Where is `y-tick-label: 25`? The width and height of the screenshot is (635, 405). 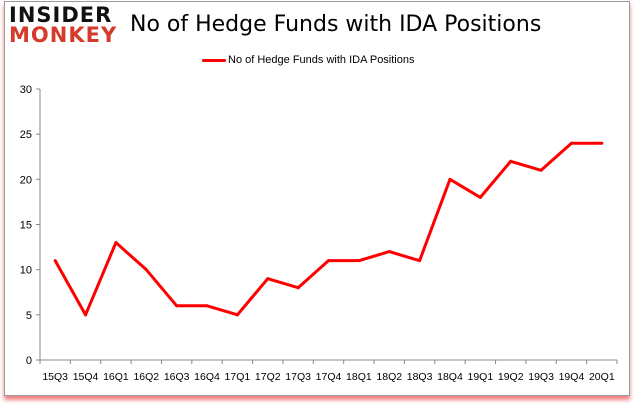
y-tick-label: 25 is located at coordinates (26, 135).